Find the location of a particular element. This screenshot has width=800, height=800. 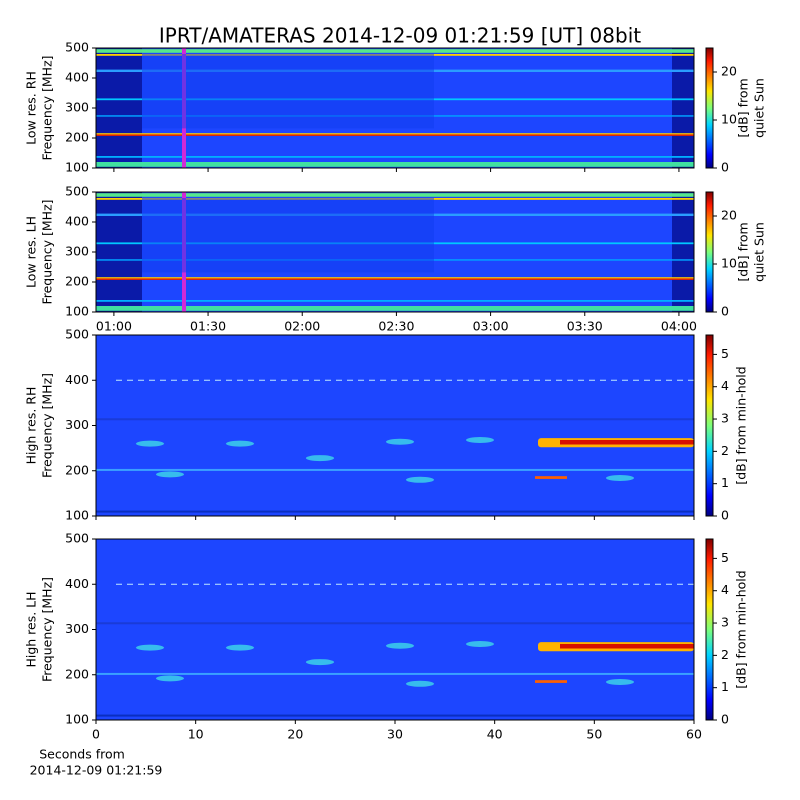

colorbar-tick-label: 10 is located at coordinates (729, 263).